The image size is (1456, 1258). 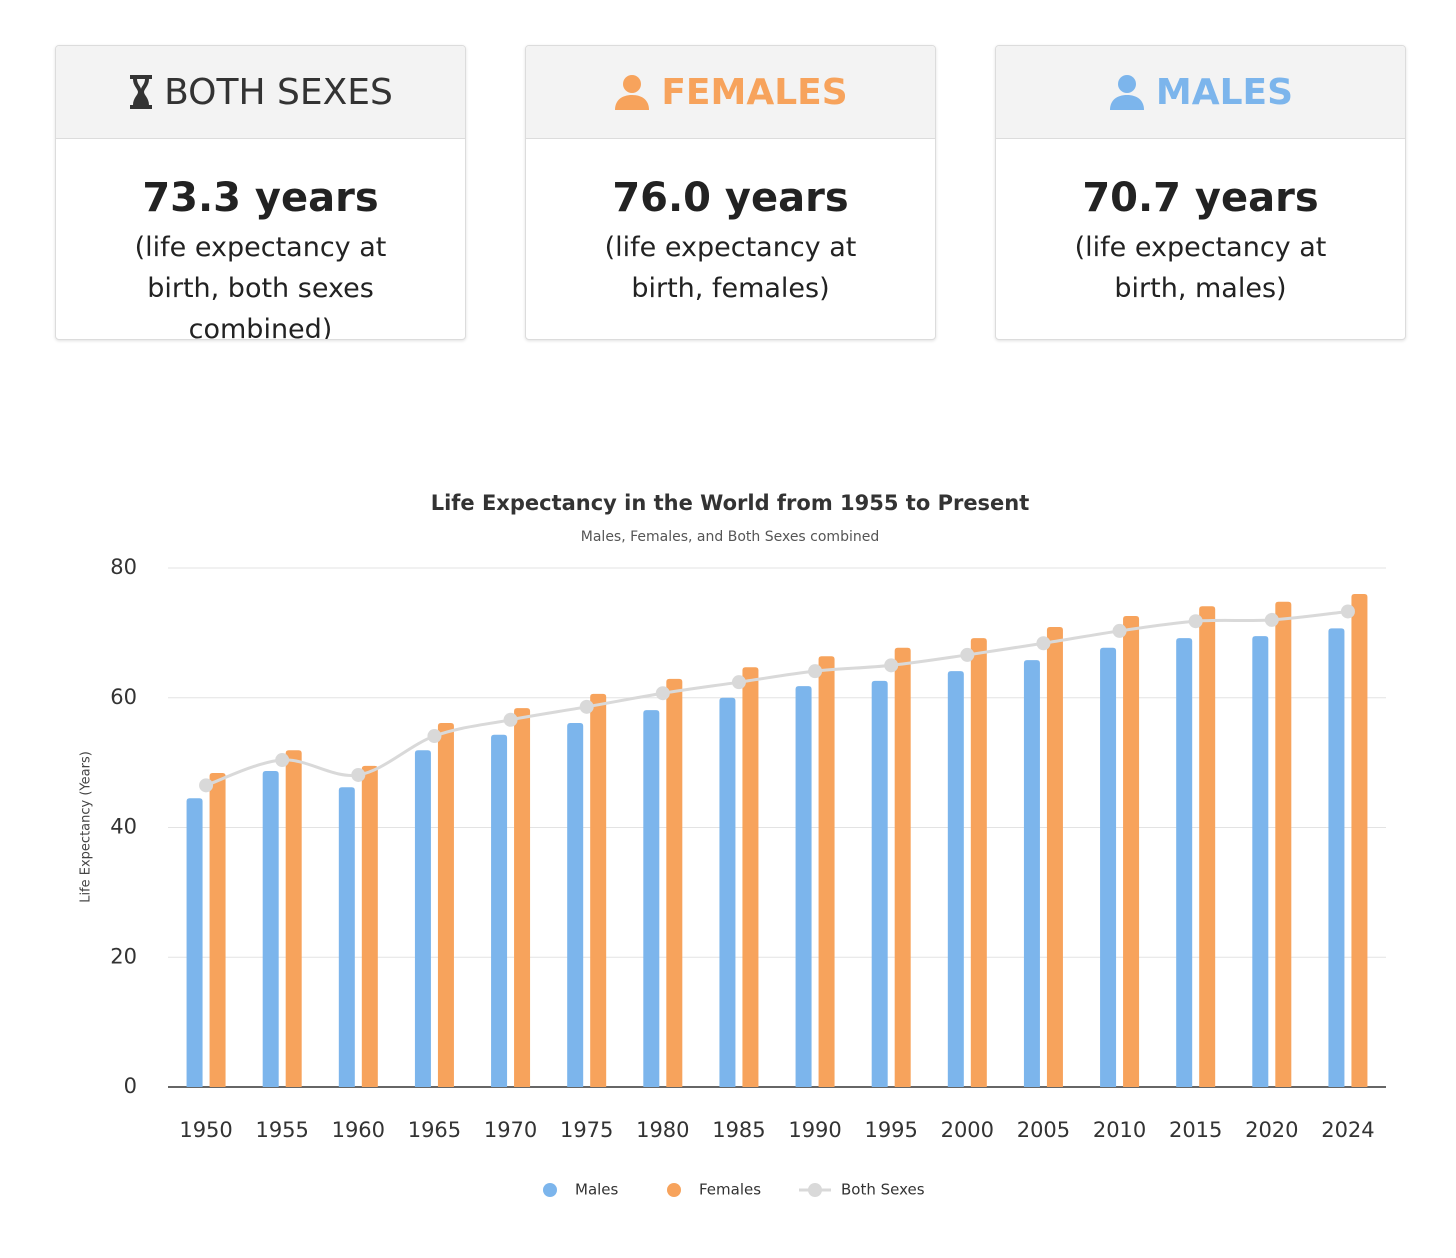 What do you see at coordinates (123, 956) in the screenshot?
I see `y-tick-label: 20` at bounding box center [123, 956].